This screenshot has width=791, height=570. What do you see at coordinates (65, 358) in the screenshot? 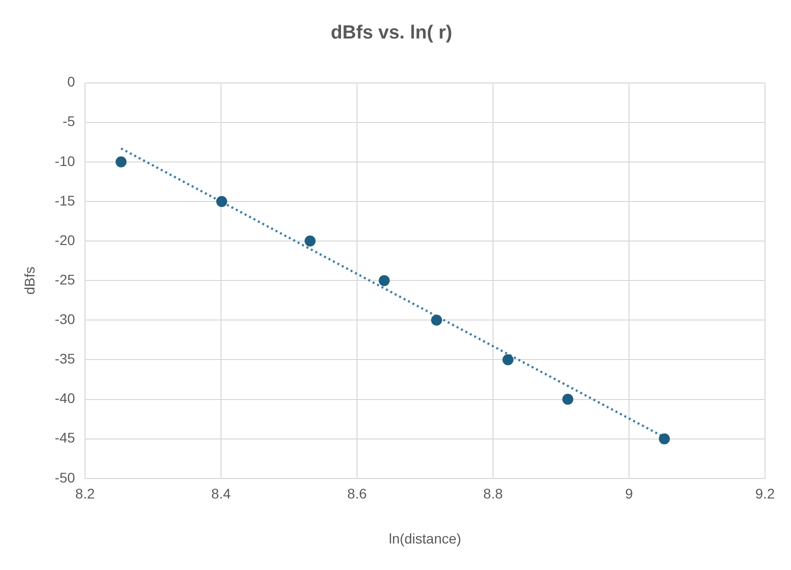
I see `y-tick-label: -35` at bounding box center [65, 358].